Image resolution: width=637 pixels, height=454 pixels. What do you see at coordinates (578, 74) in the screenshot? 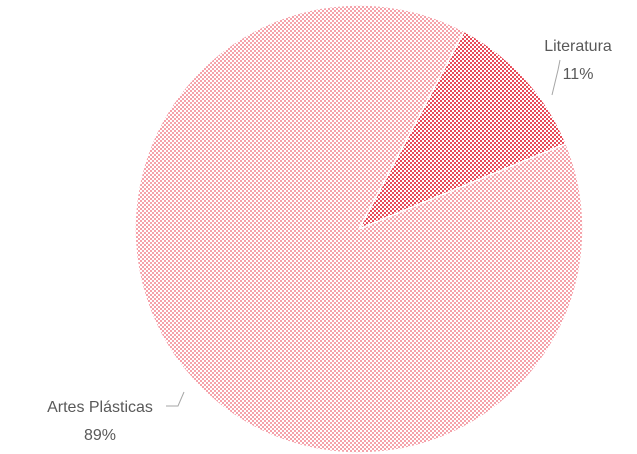
I see `slice-value-label: 11%` at bounding box center [578, 74].